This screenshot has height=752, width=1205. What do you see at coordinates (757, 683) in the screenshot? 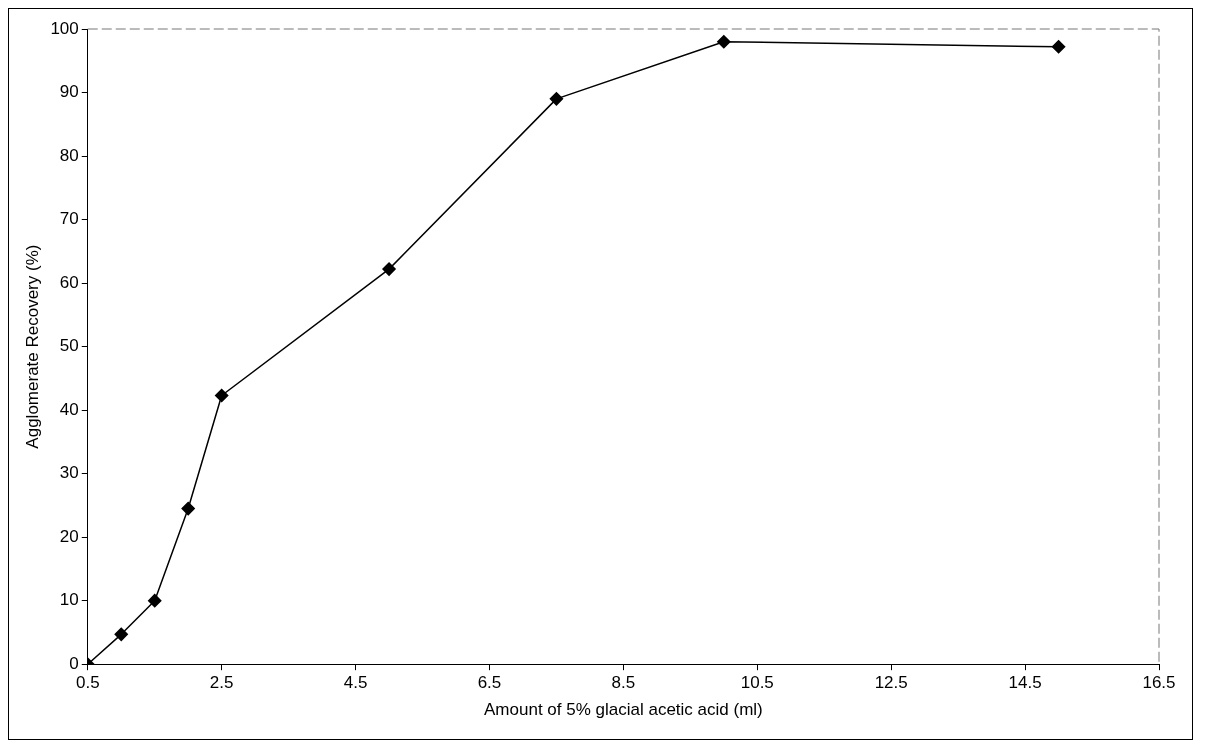
I see `x-tick-label: 10.5` at bounding box center [757, 683].